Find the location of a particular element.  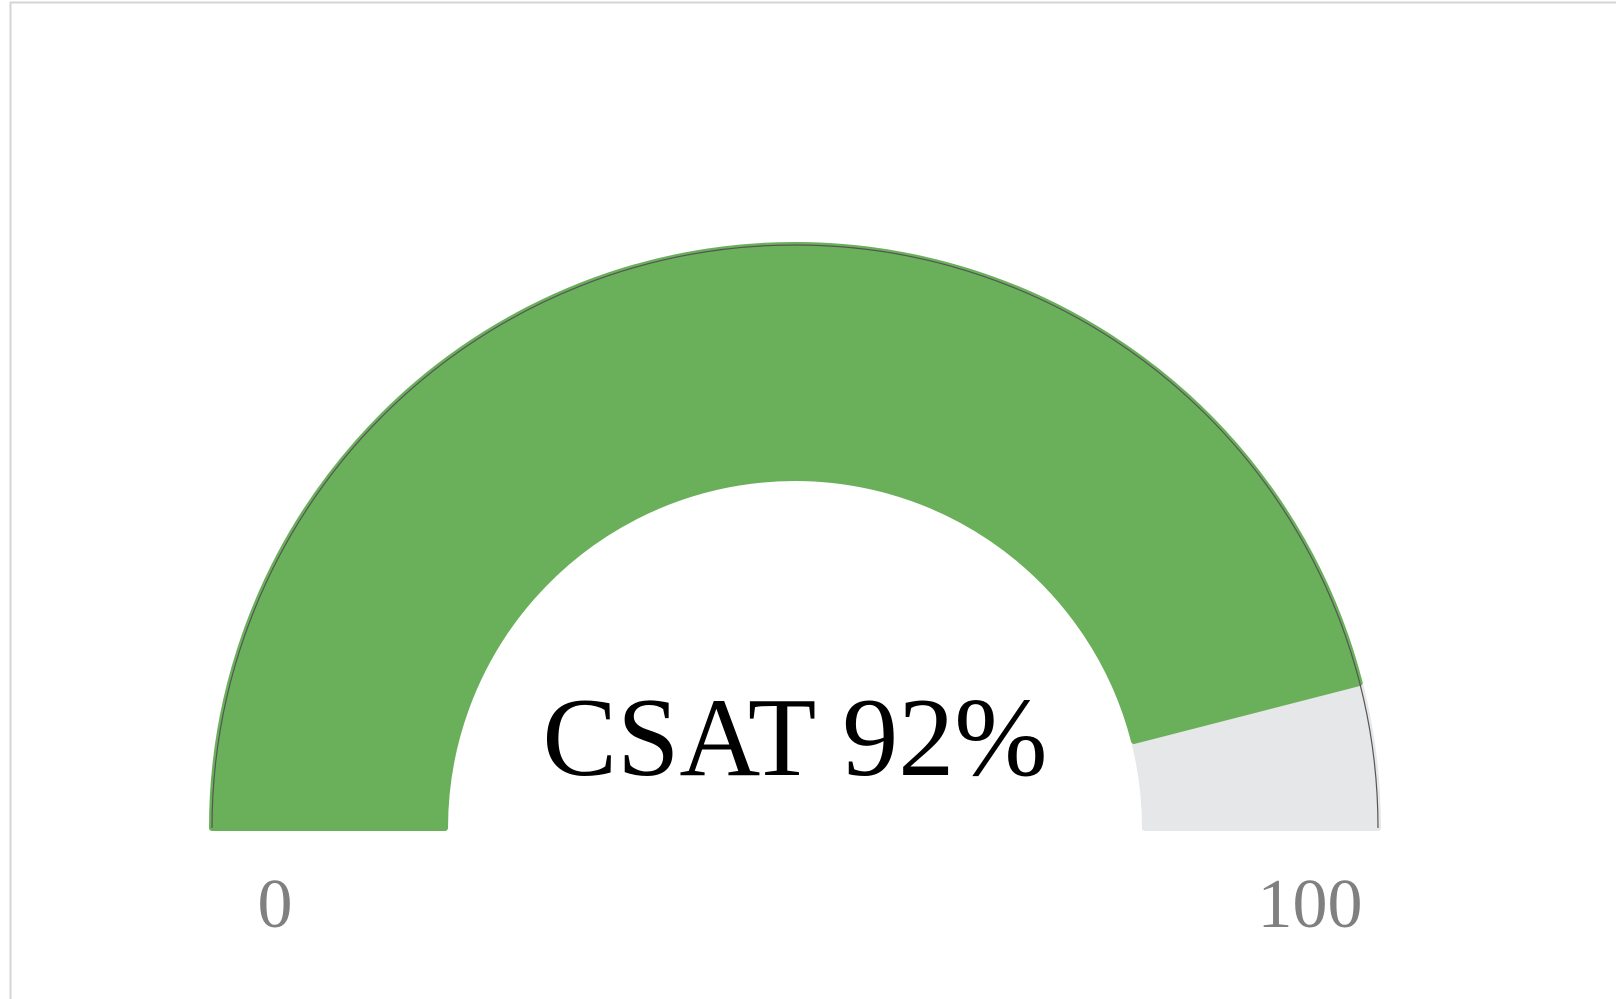

gauge-label: CSAT 92% is located at coordinates (794, 738).